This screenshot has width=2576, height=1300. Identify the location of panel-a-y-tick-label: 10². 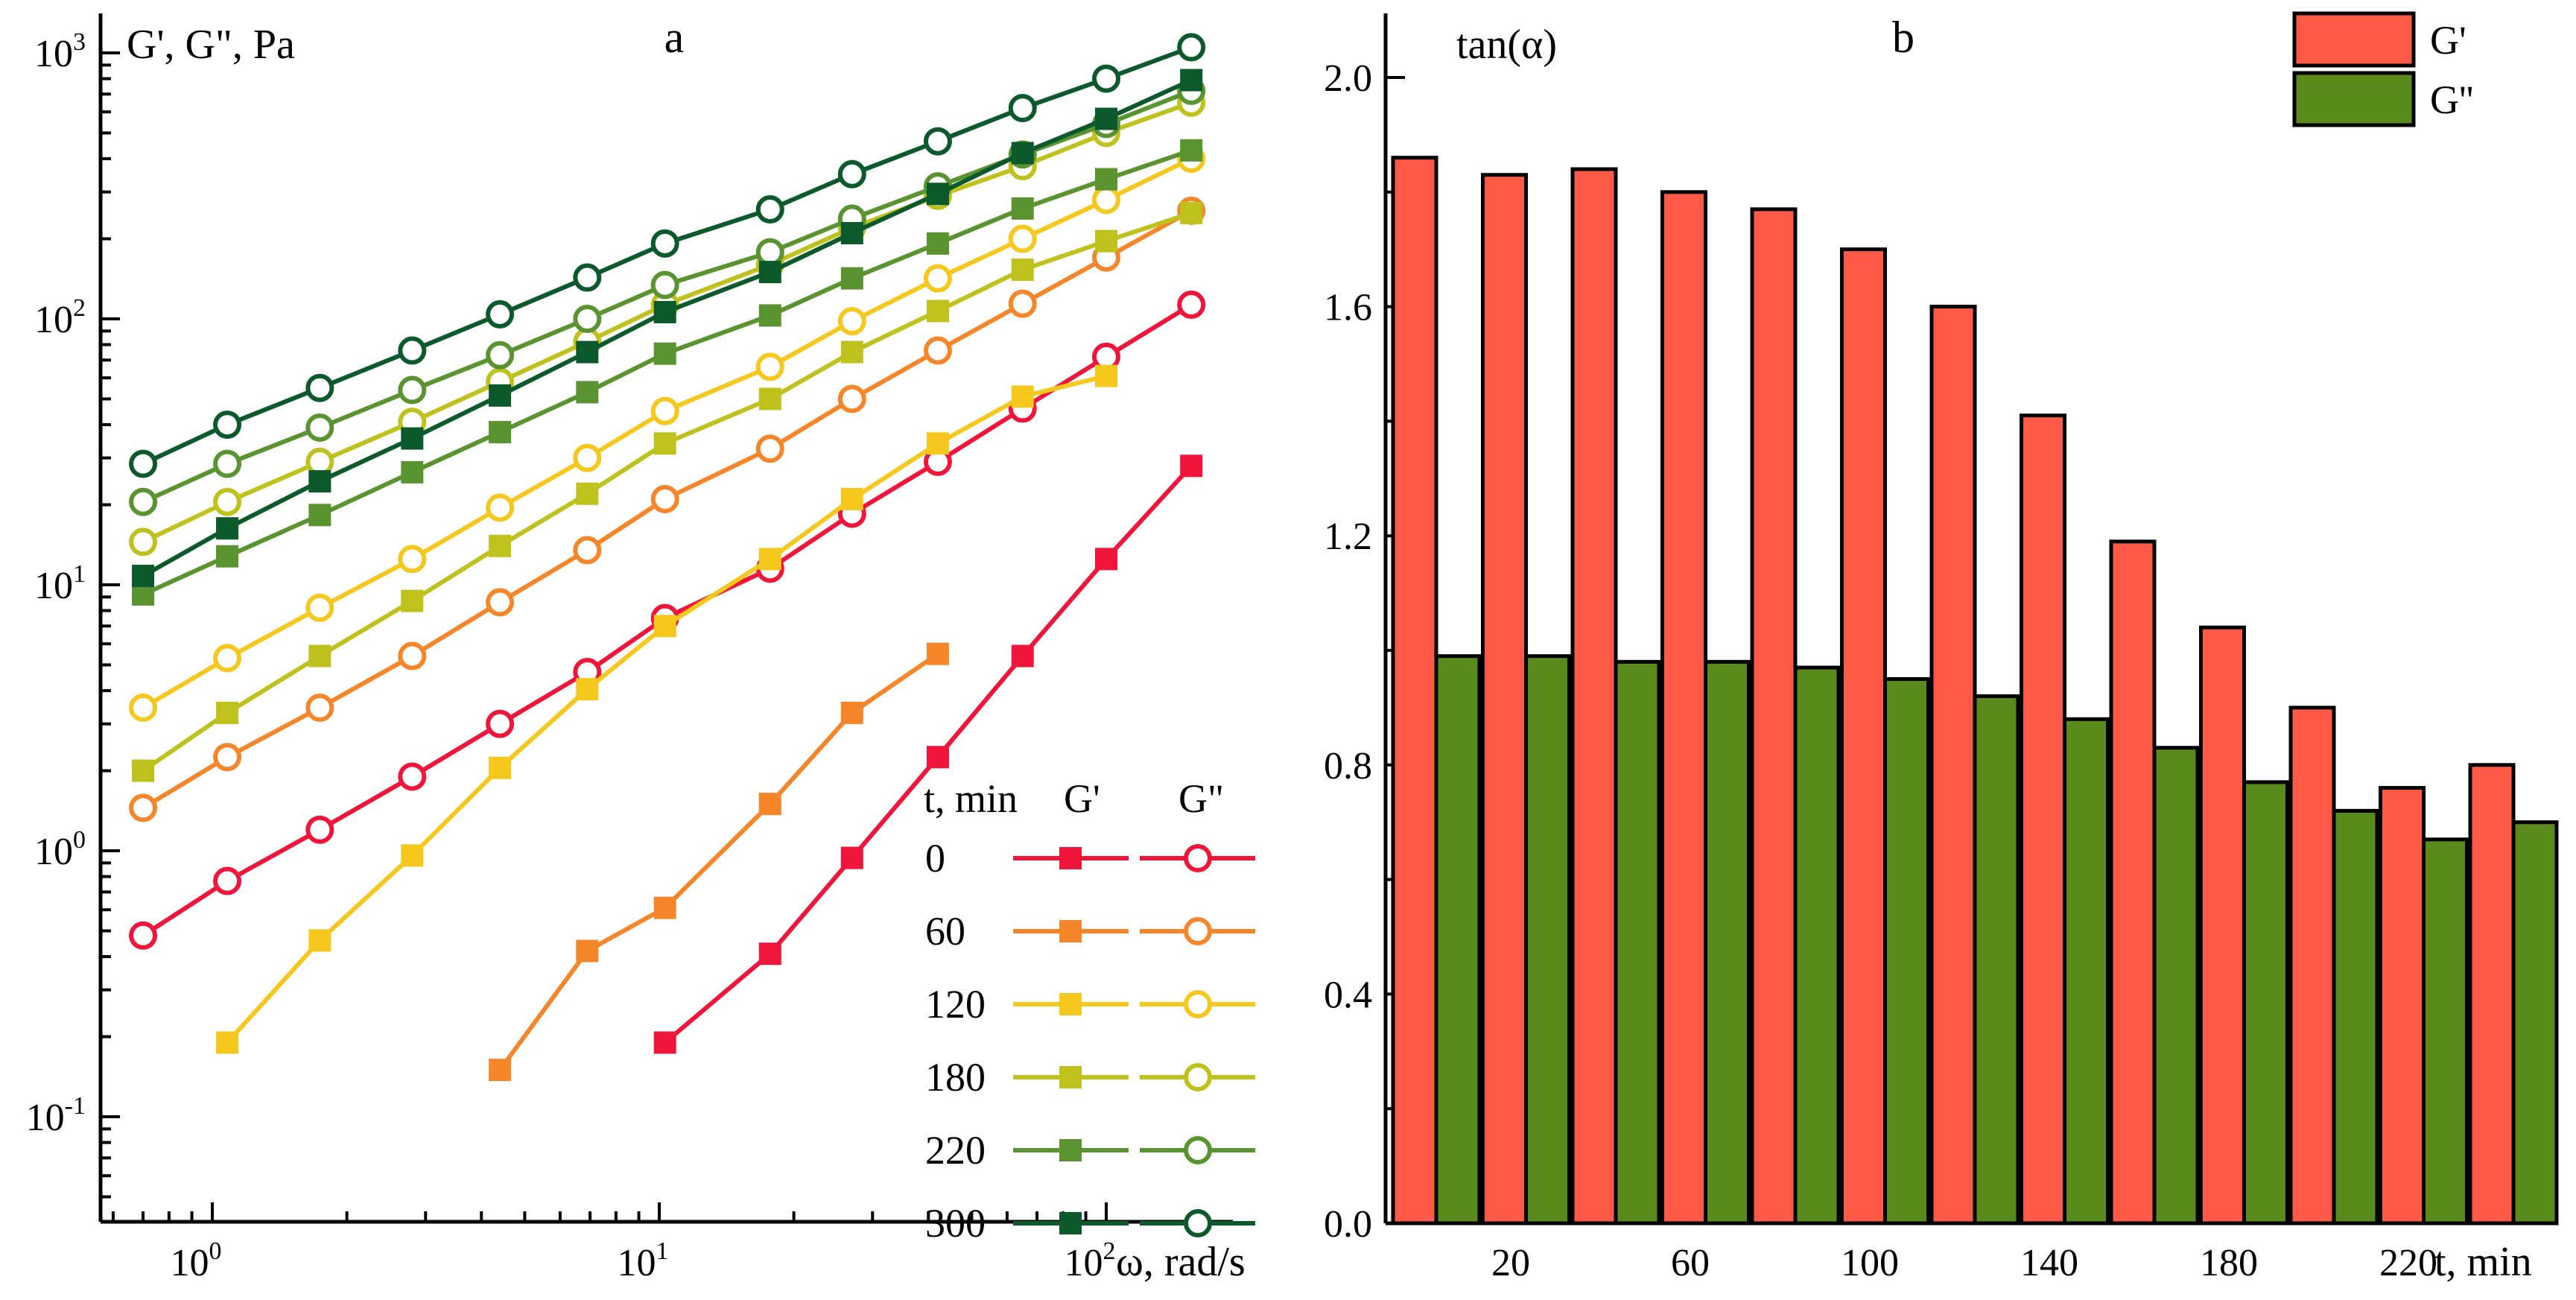
(60, 317).